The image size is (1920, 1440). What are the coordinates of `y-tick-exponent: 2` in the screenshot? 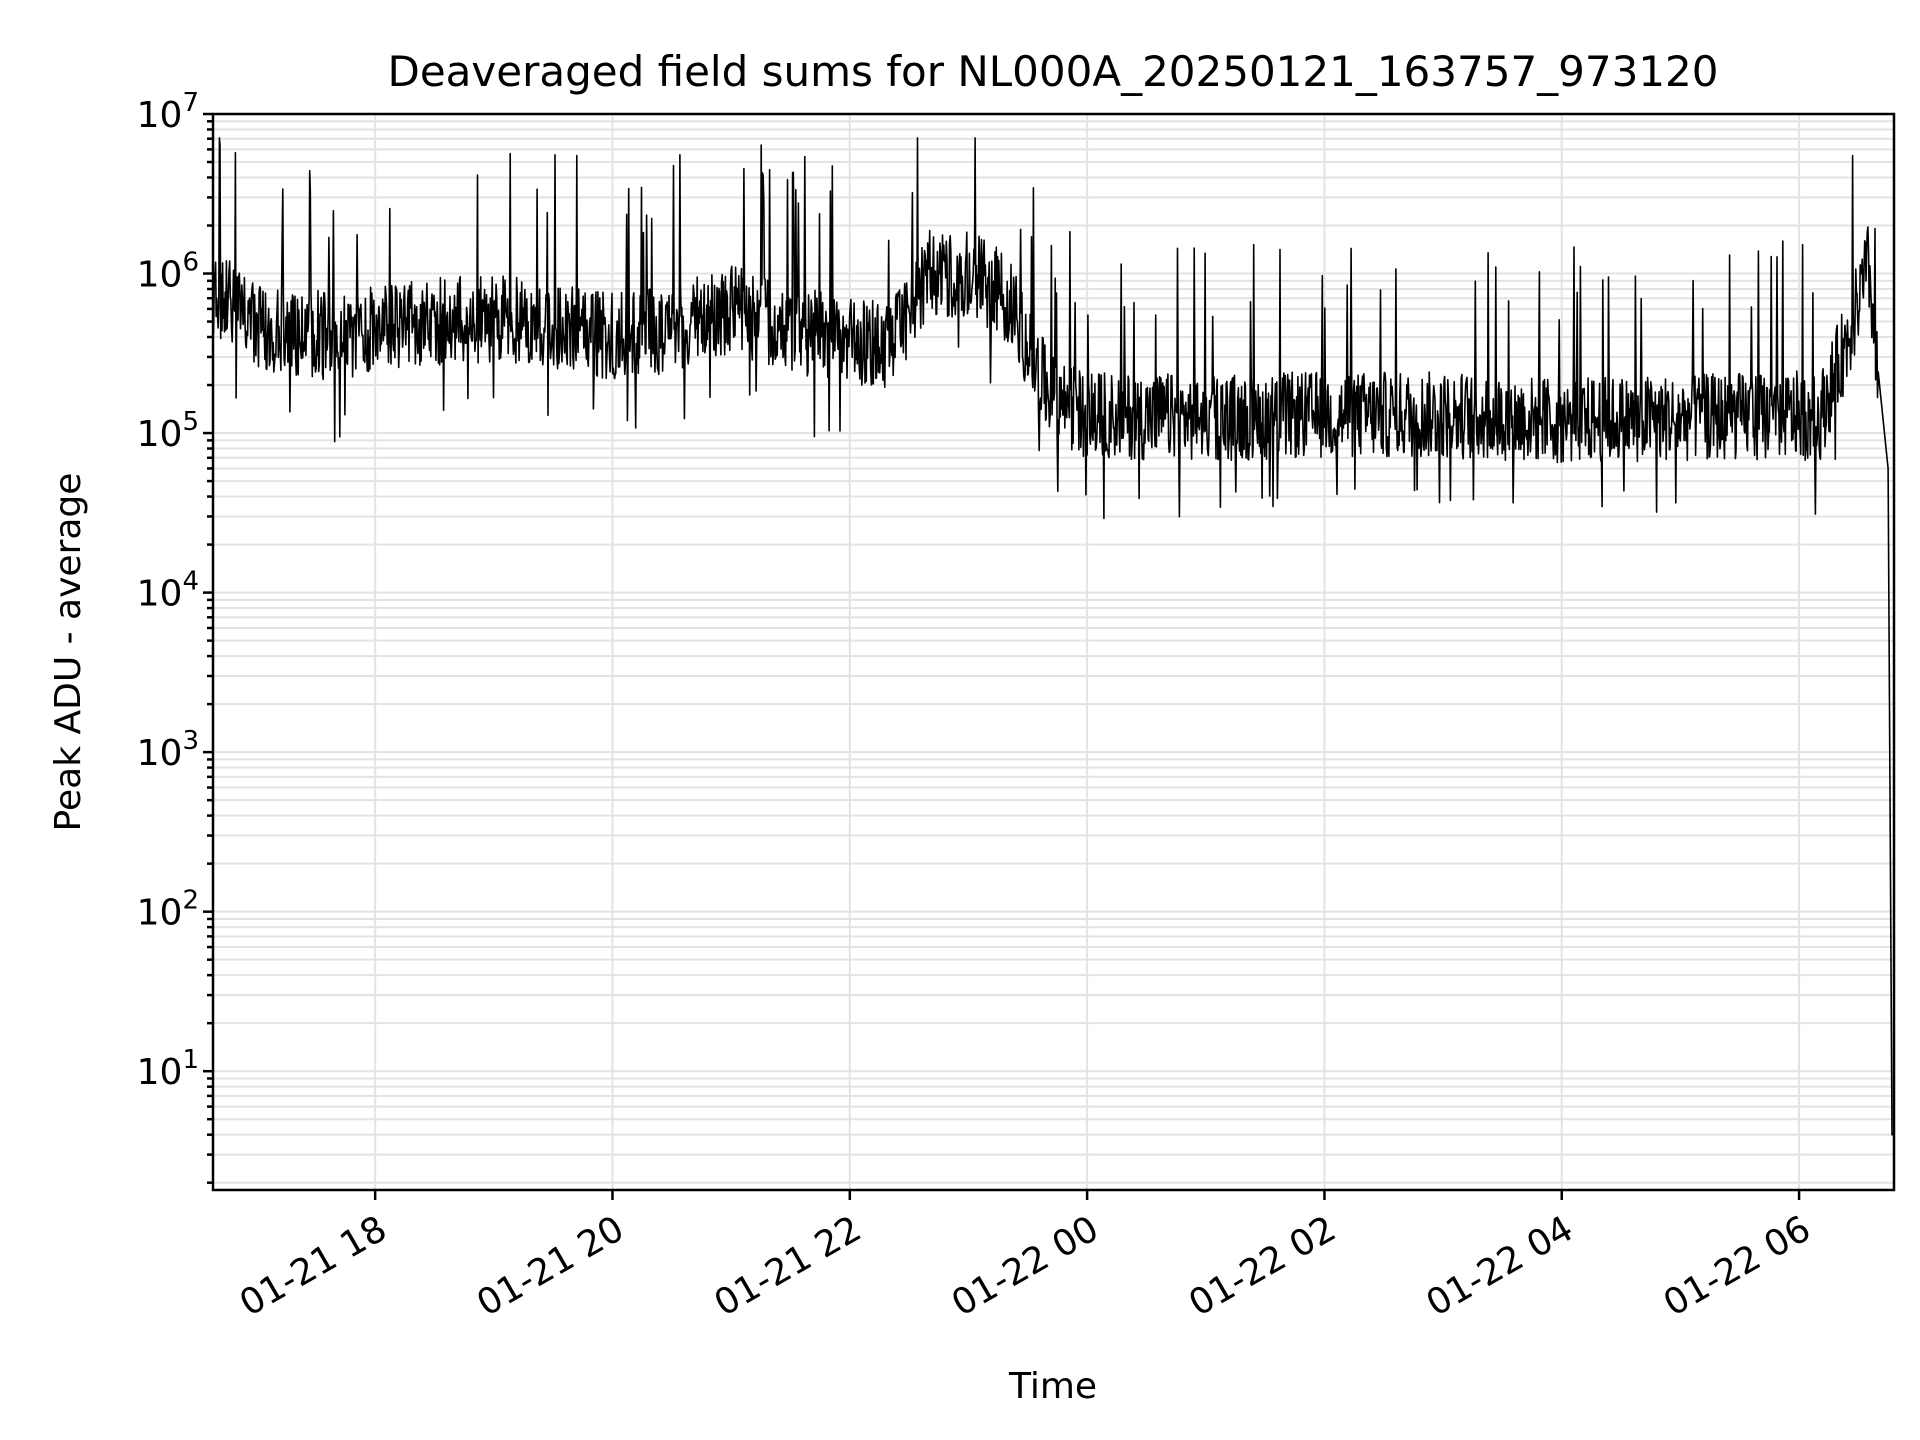 It's located at (190, 901).